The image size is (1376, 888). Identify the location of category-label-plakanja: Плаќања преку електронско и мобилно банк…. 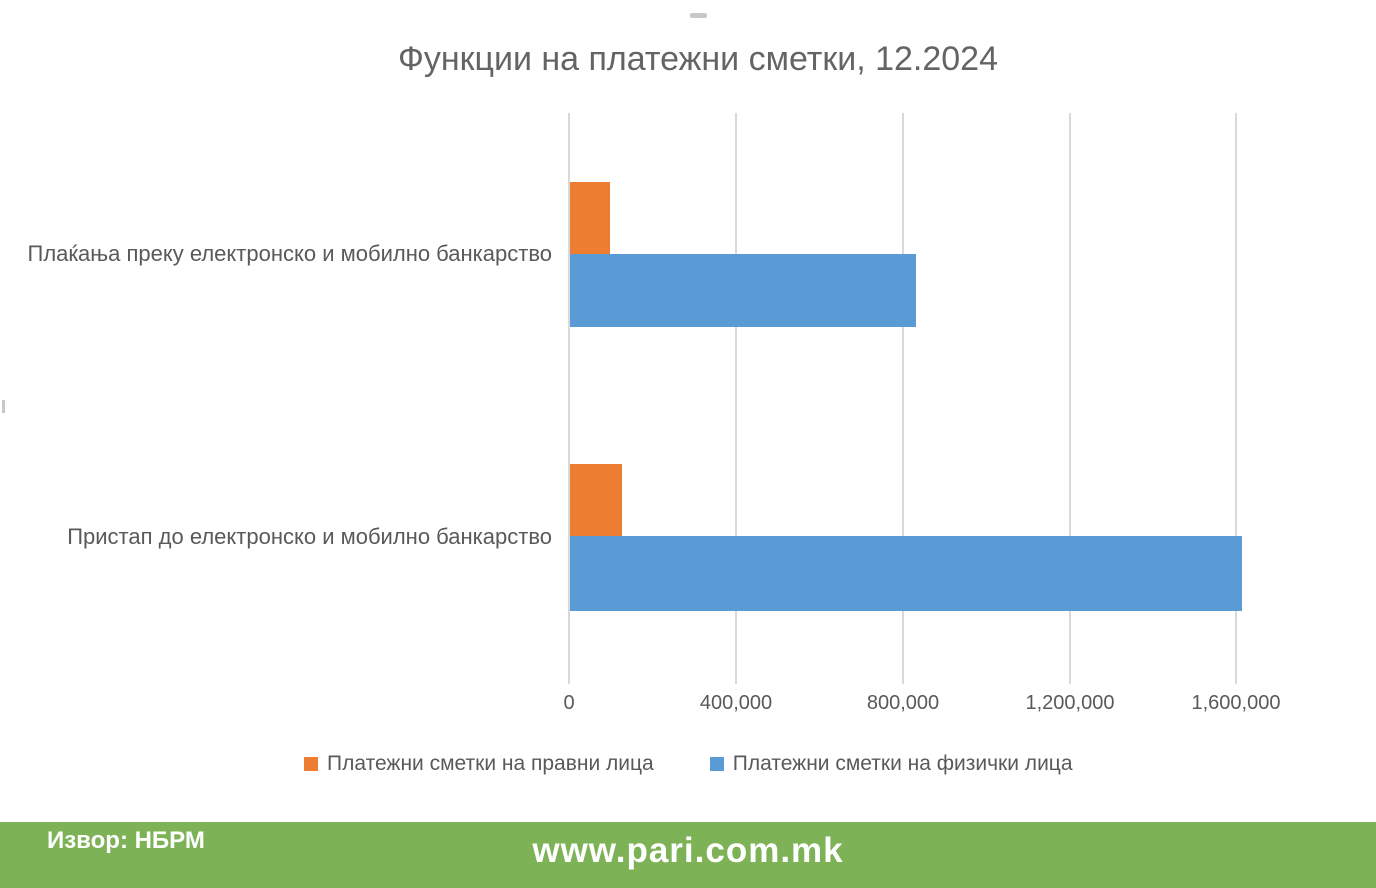
(290, 253).